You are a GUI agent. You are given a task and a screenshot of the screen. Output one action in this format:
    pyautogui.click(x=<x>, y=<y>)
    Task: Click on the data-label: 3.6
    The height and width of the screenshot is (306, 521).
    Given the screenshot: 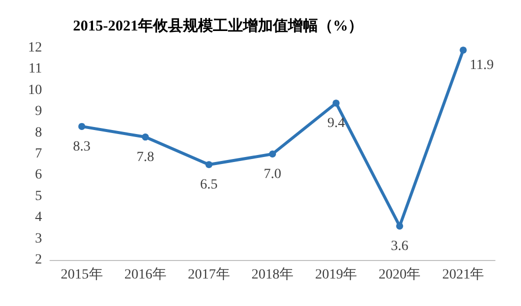 What is the action you would take?
    pyautogui.click(x=399, y=246)
    